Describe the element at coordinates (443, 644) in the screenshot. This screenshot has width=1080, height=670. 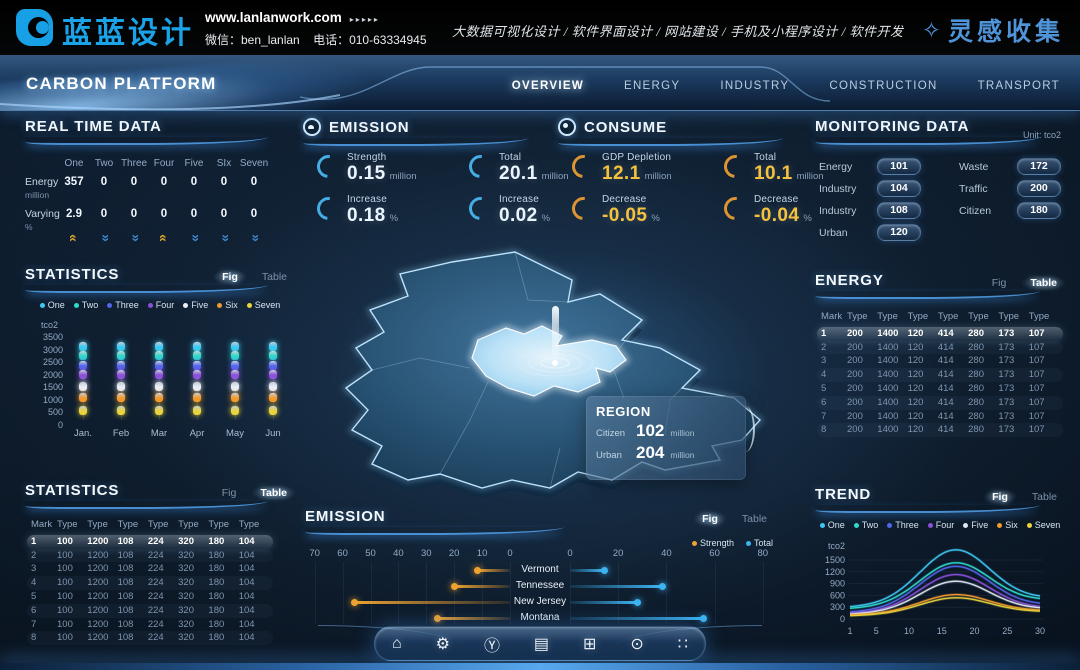
I see `gear-button: ⚙` at that location.